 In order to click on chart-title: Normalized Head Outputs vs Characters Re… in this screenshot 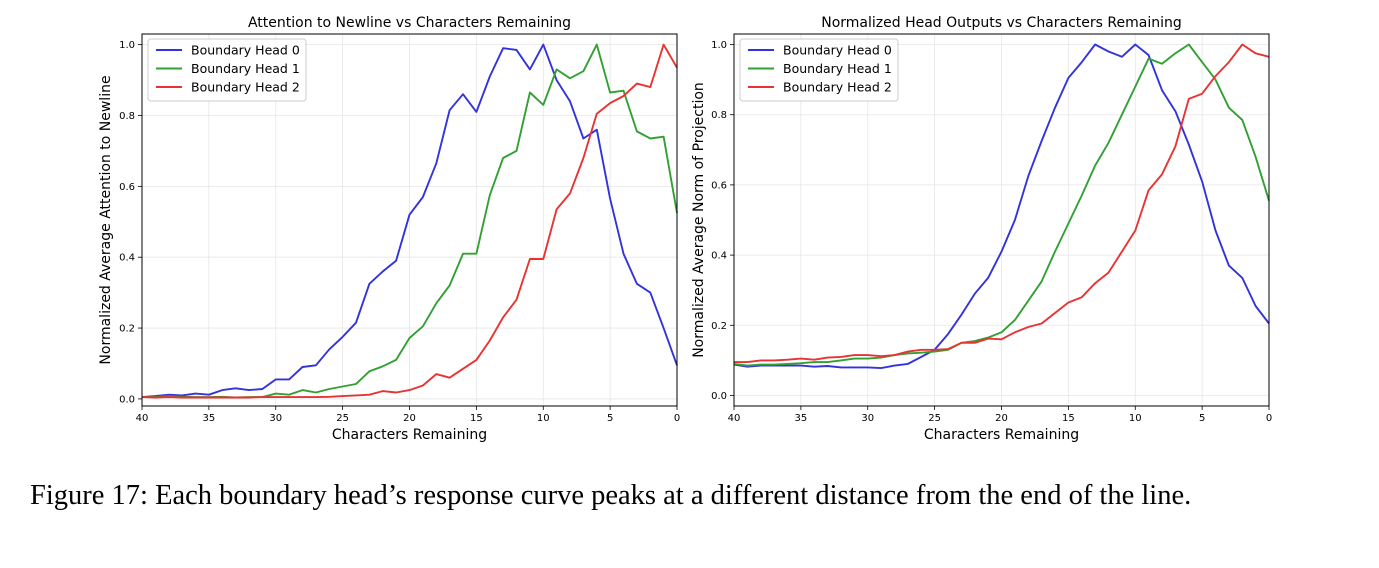, I will do `click(1001, 23)`.